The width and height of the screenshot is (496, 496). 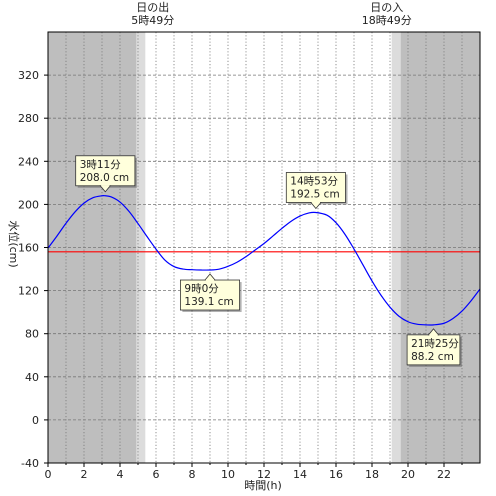 I want to click on callout-time: 3時11分, so click(x=101, y=165).